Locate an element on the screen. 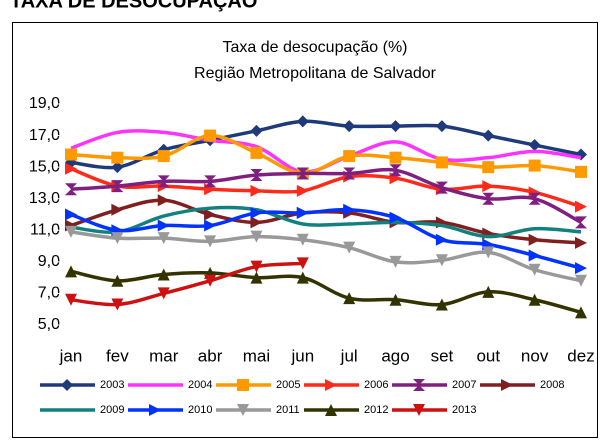  y-tick-label: 15,0 is located at coordinates (44, 166).